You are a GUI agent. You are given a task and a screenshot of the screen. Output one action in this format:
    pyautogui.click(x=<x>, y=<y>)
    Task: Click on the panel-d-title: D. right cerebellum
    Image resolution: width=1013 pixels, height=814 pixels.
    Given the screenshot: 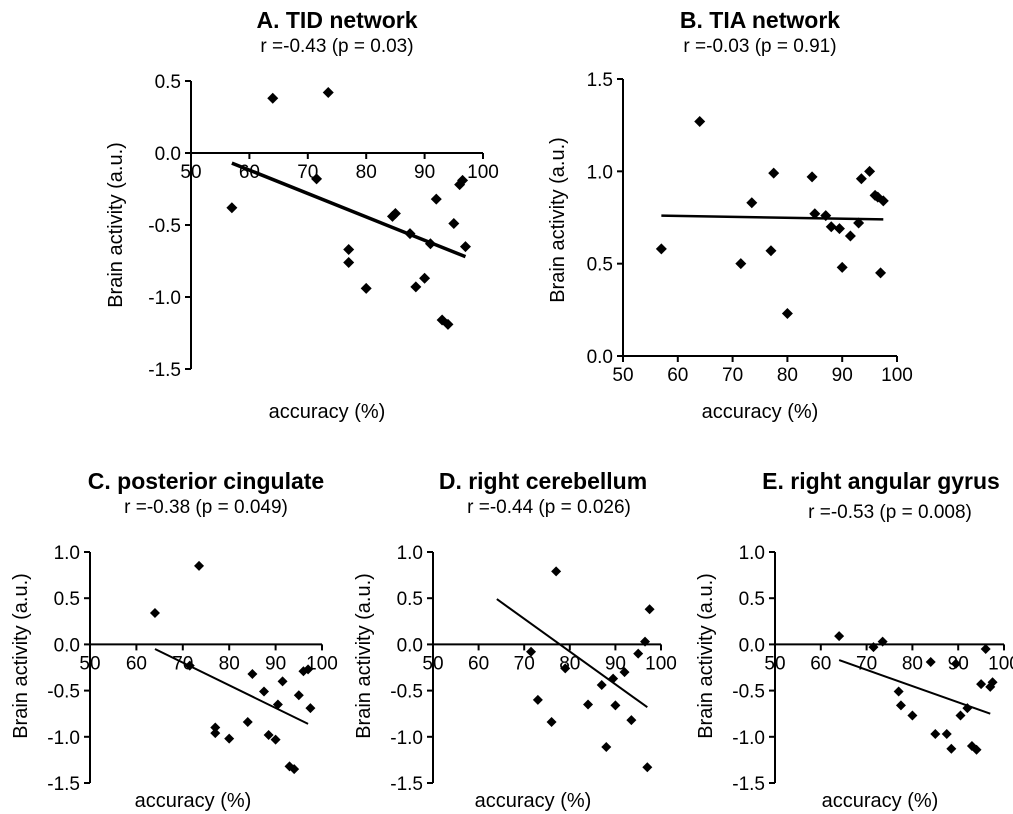 What is the action you would take?
    pyautogui.click(x=543, y=481)
    